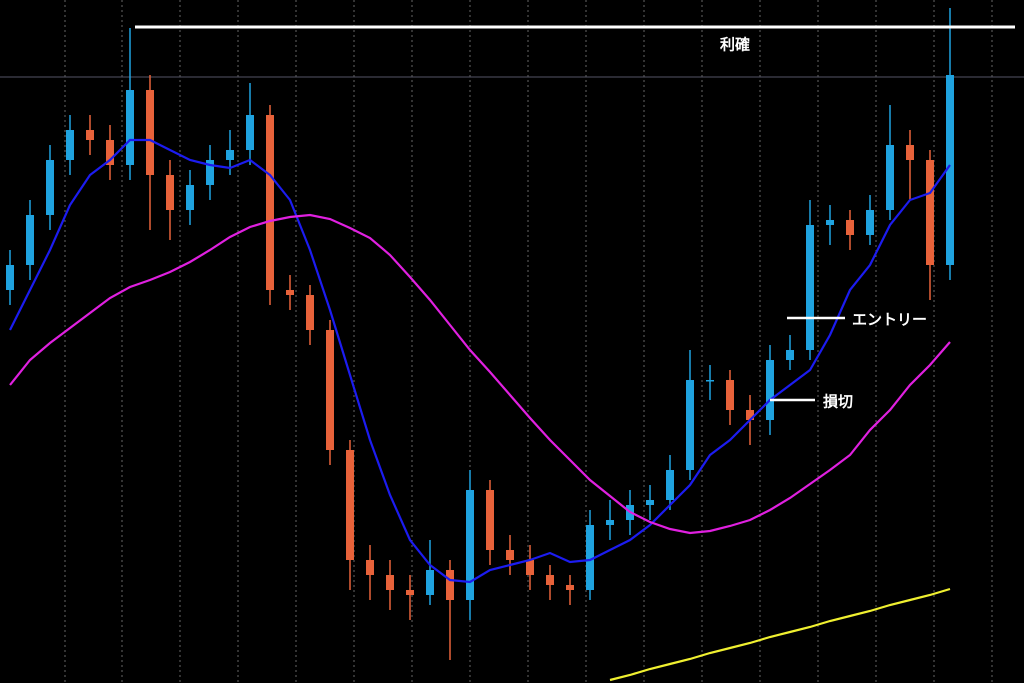 Image resolution: width=1024 pixels, height=683 pixels. I want to click on annotation-label: 損切, so click(838, 402).